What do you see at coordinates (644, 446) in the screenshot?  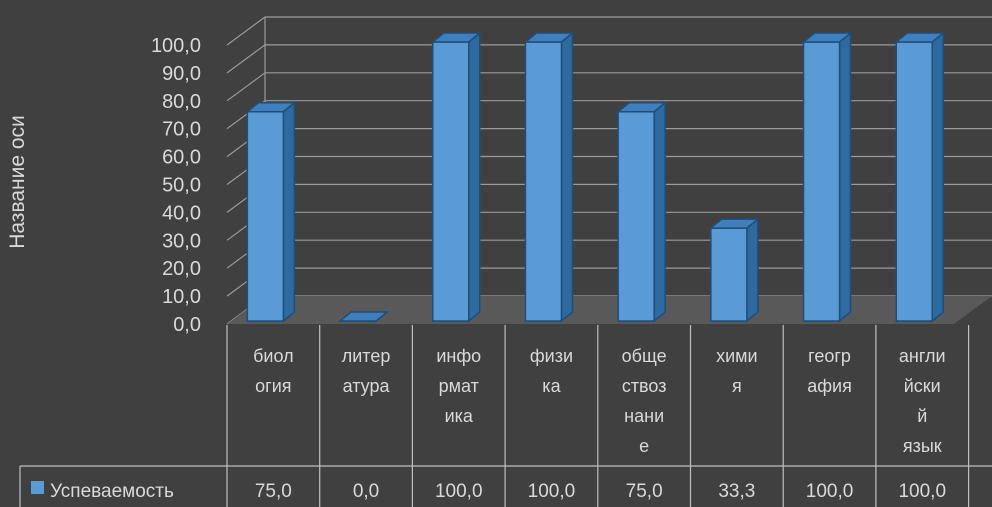 I see `category-label: е` at bounding box center [644, 446].